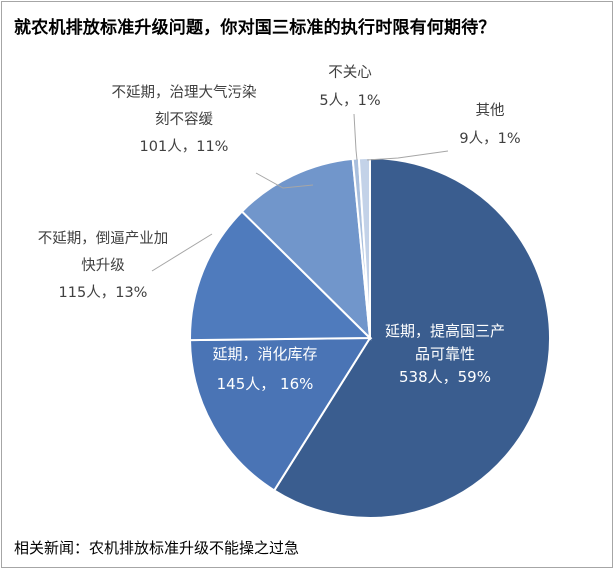  Describe the element at coordinates (103, 292) in the screenshot. I see `slice-value-label-3: 115人，13%` at that location.